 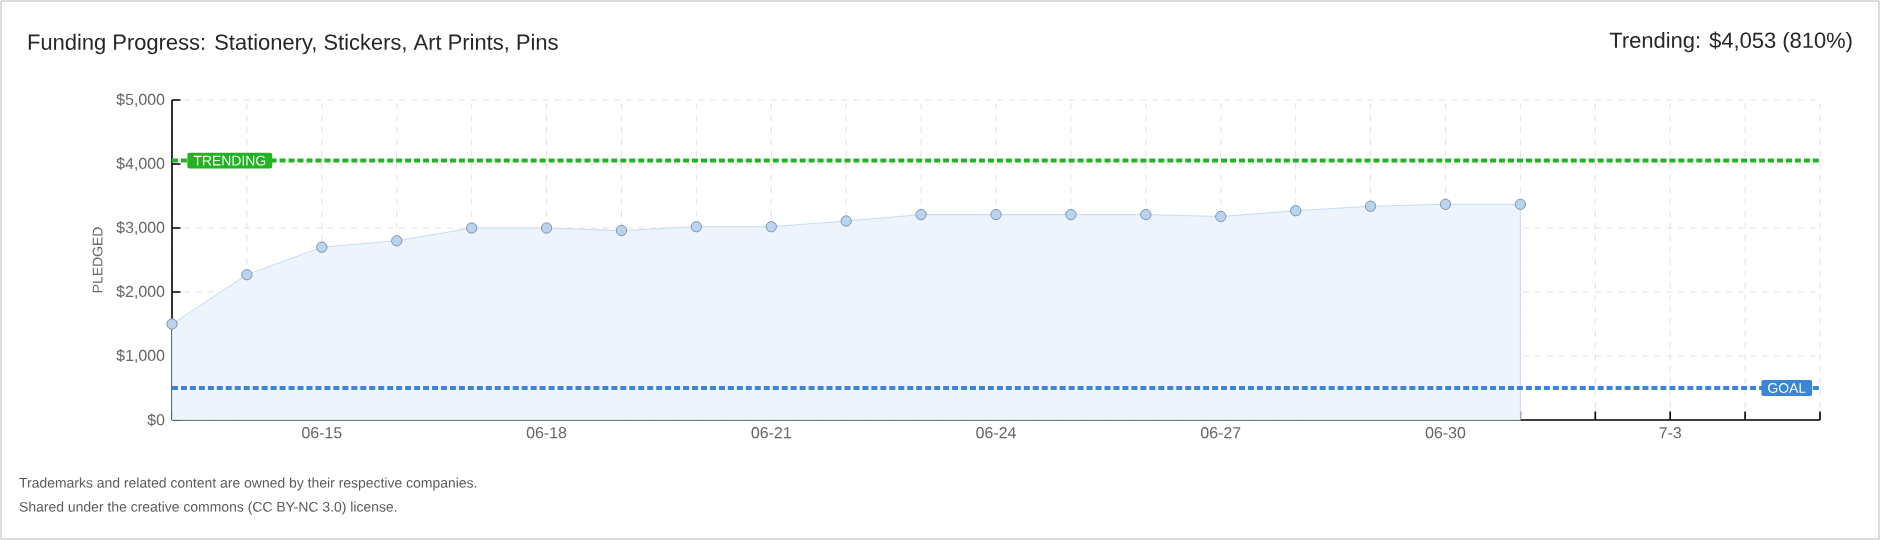 What do you see at coordinates (1730, 42) in the screenshot?
I see `chart-subtitle: Trending: $4,053 (810%)` at bounding box center [1730, 42].